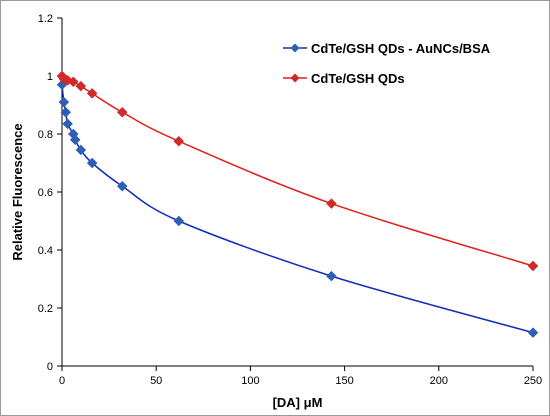 The image size is (550, 416). What do you see at coordinates (45, 251) in the screenshot?
I see `y-tick-label: 0.4` at bounding box center [45, 251].